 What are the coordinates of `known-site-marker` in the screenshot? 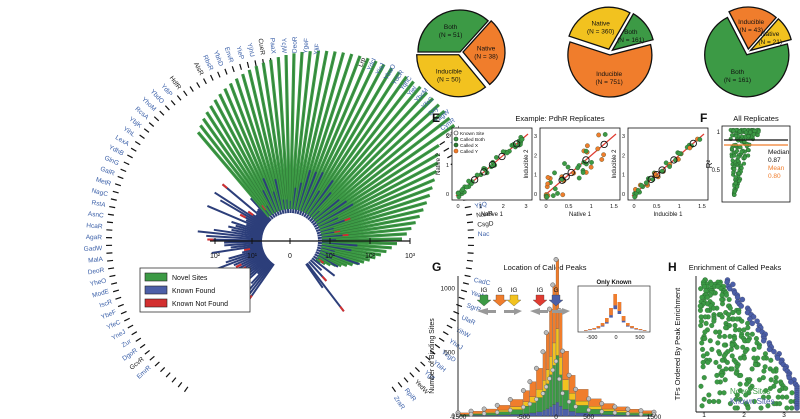 It's located at (656, 175).